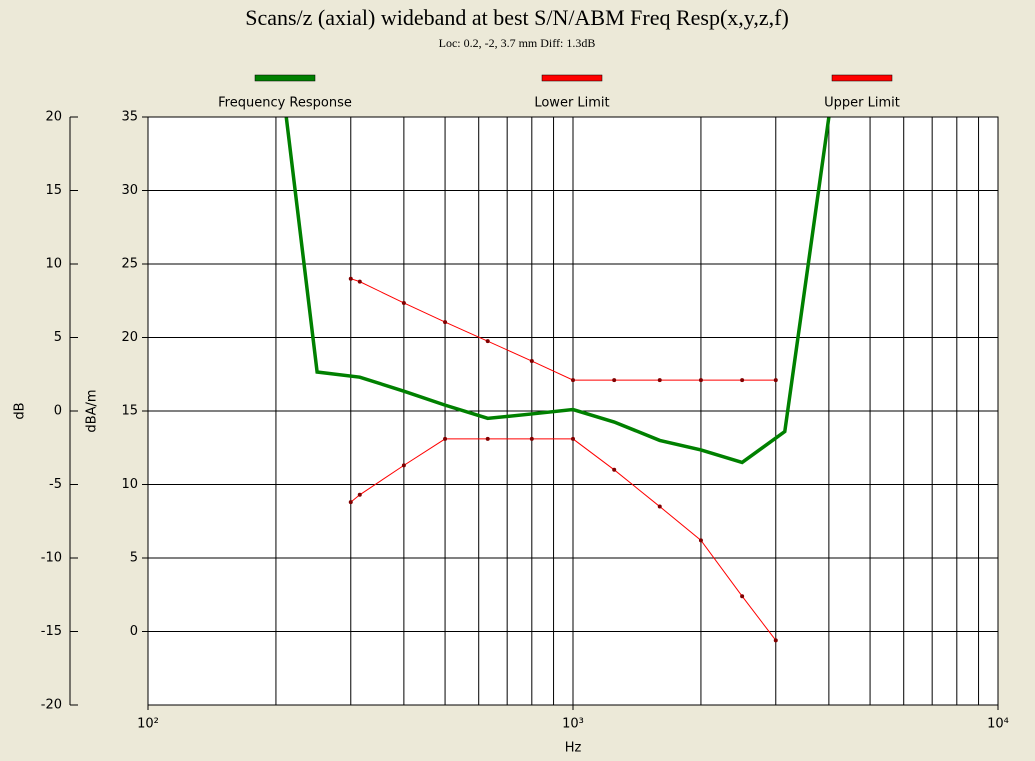 The width and height of the screenshot is (1035, 761). Describe the element at coordinates (571, 103) in the screenshot. I see `legend-label: Lower Limit` at that location.